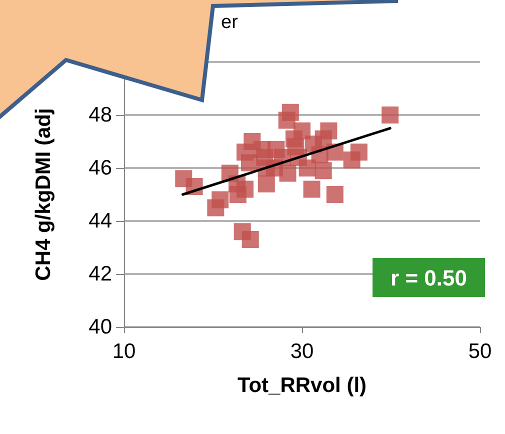 This screenshot has height=434, width=505. I want to click on y-tick-label: 40, so click(100, 327).